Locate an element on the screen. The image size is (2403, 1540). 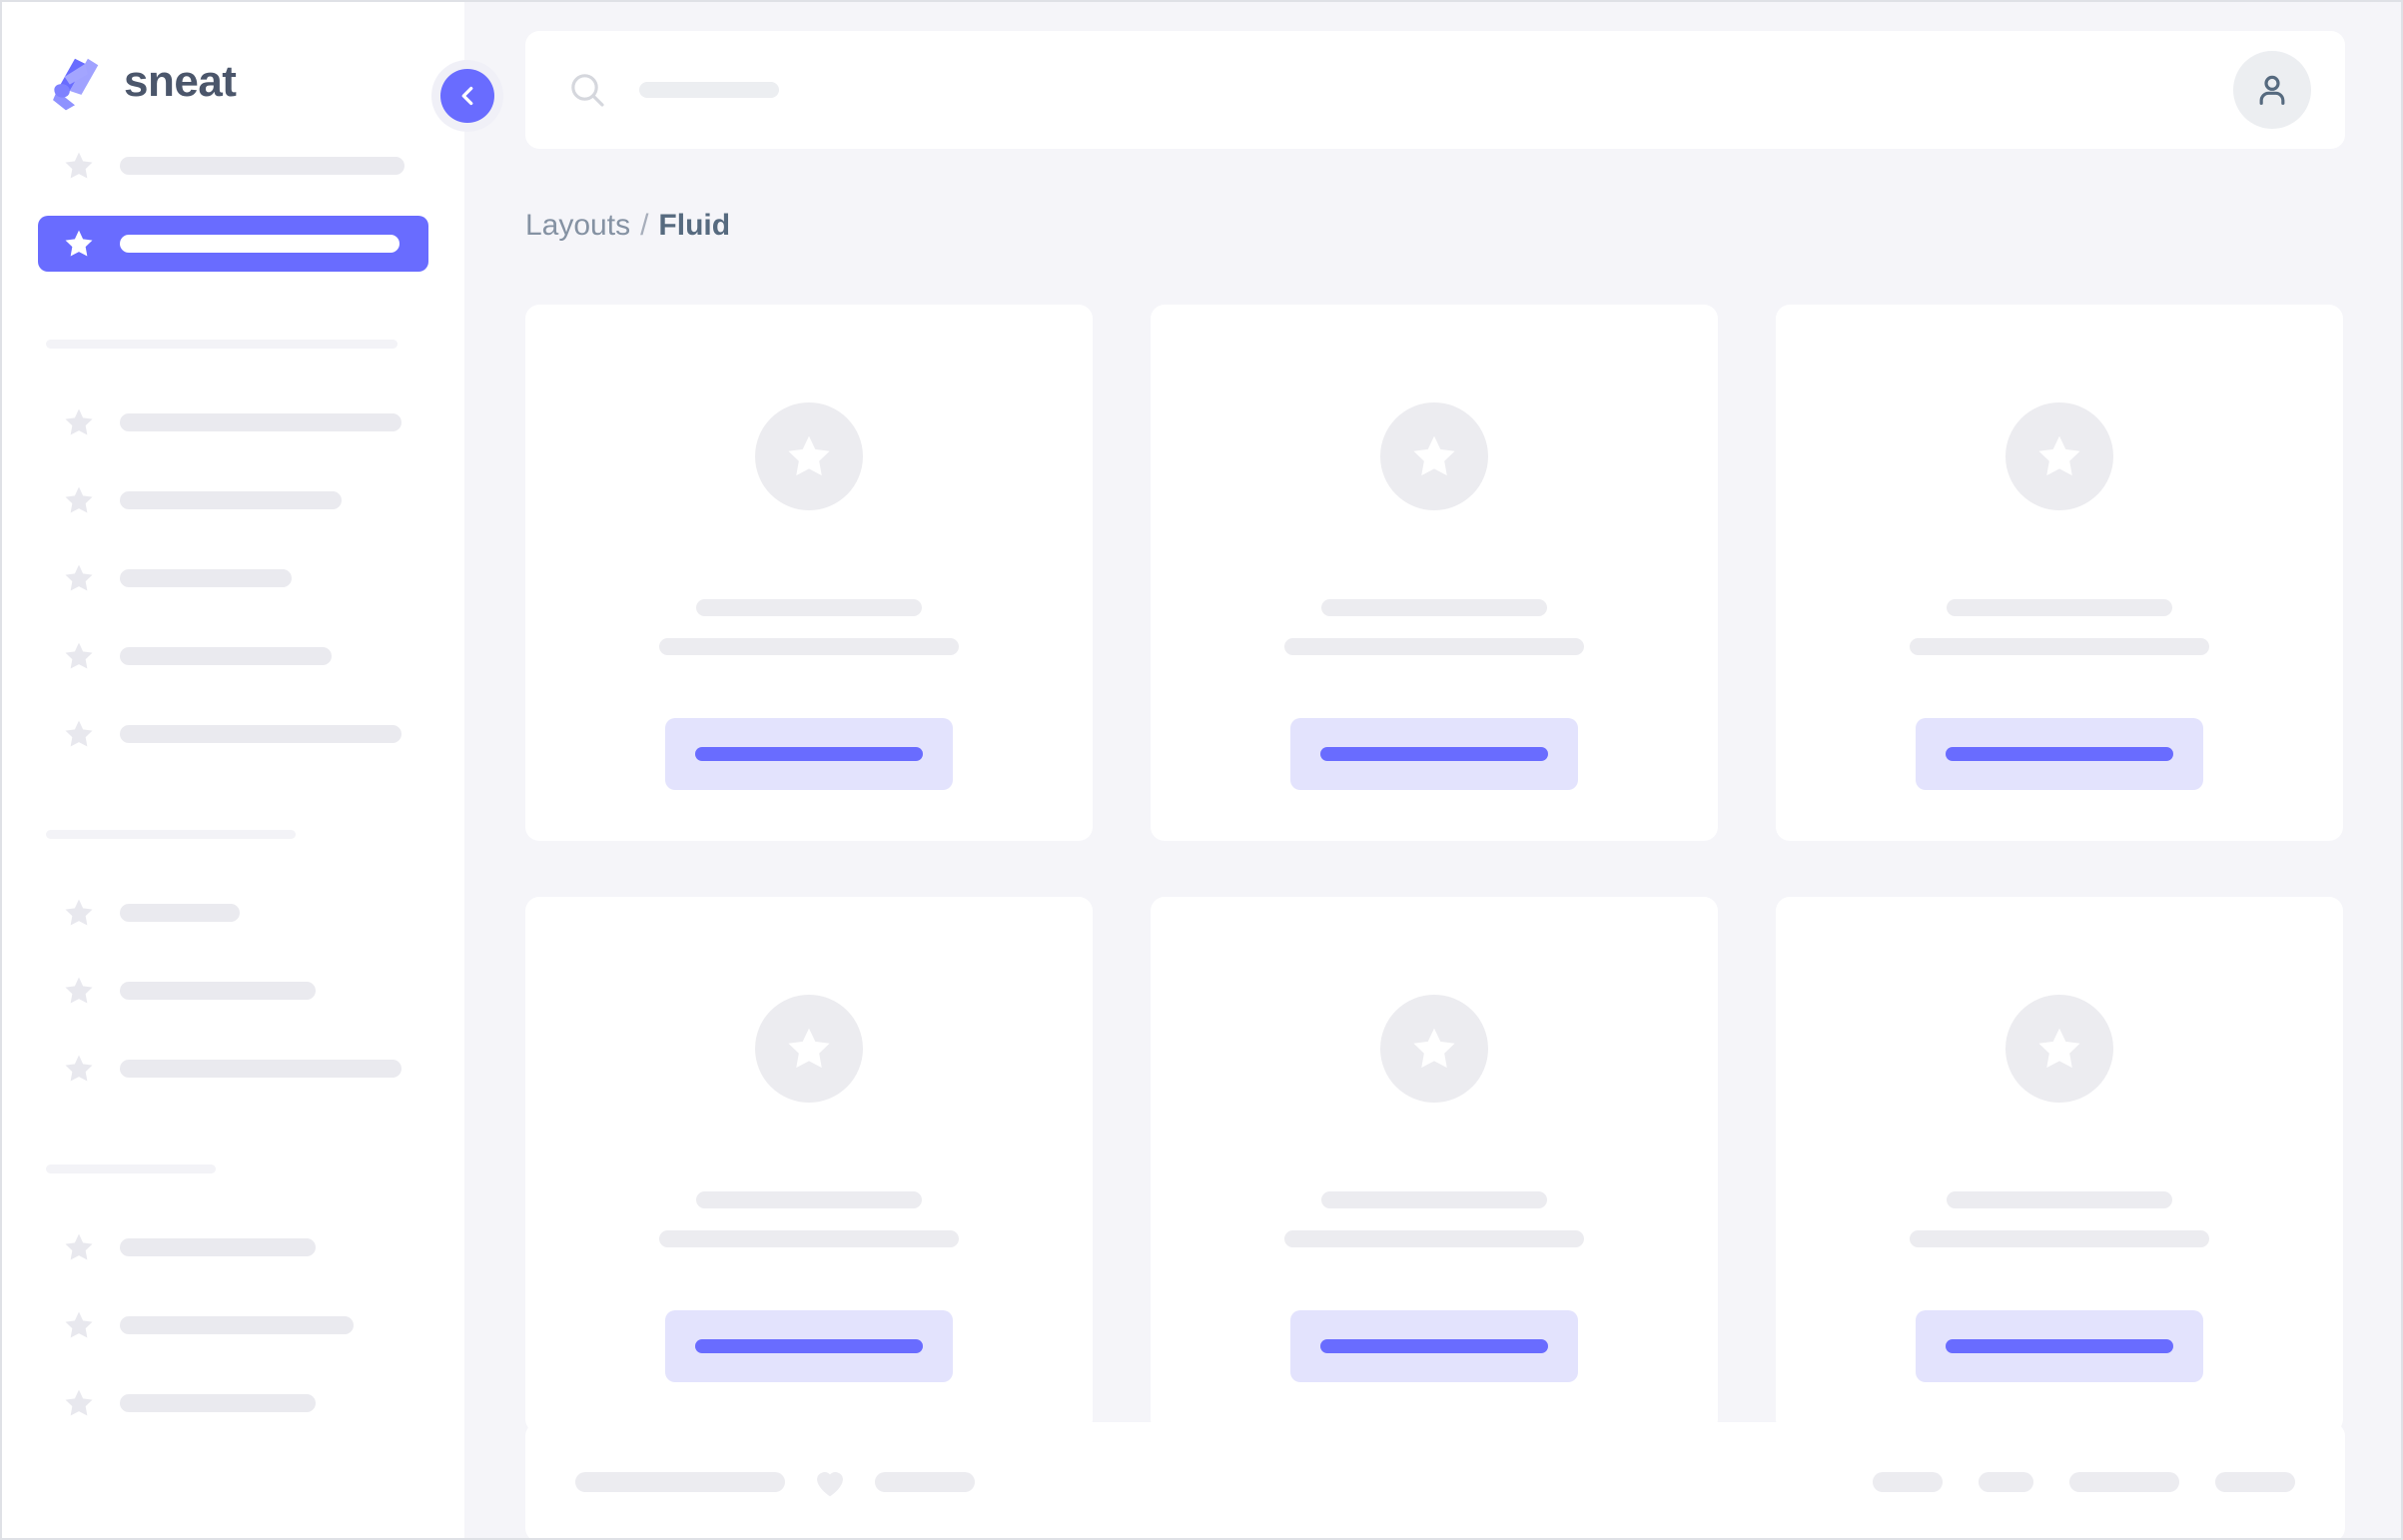
footer-left-group is located at coordinates (775, 1482).